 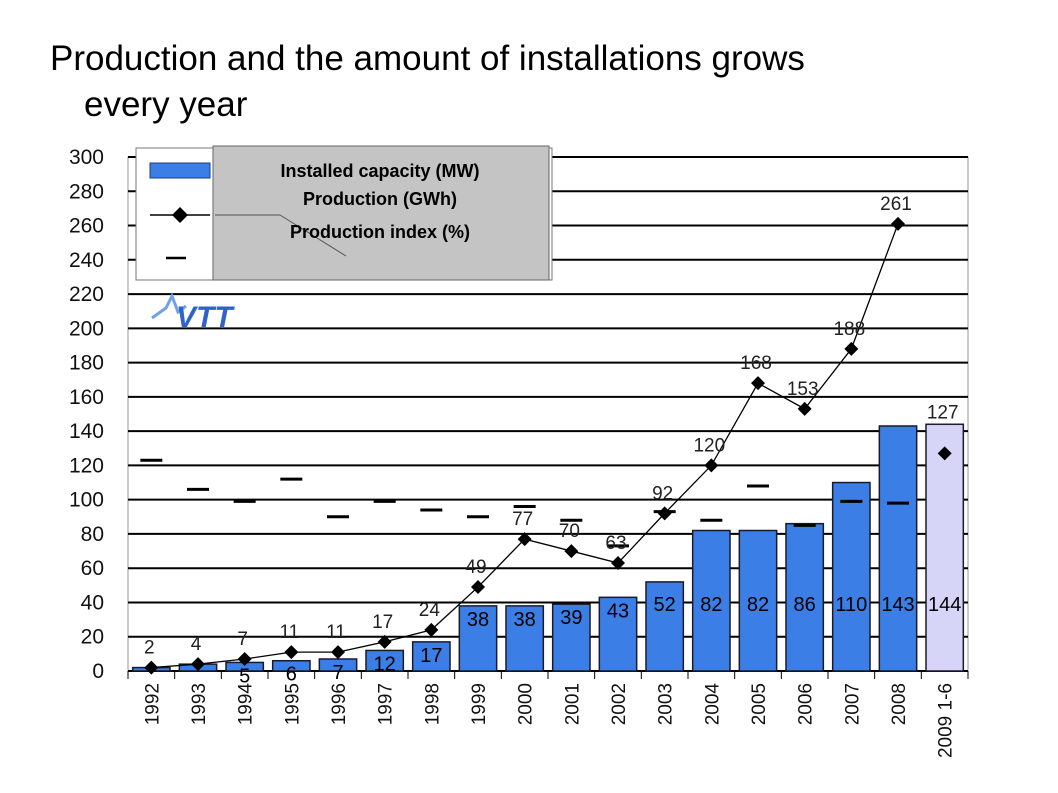 What do you see at coordinates (385, 664) in the screenshot?
I see `capacity-bar-label: 12` at bounding box center [385, 664].